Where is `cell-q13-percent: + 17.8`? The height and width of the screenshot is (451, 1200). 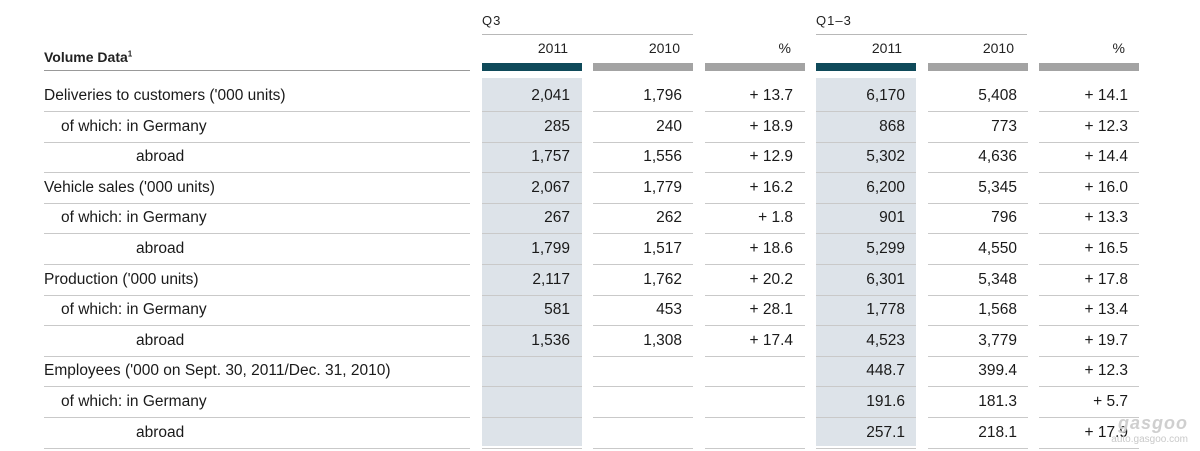
cell-q13-percent: + 17.8 is located at coordinates (1106, 279).